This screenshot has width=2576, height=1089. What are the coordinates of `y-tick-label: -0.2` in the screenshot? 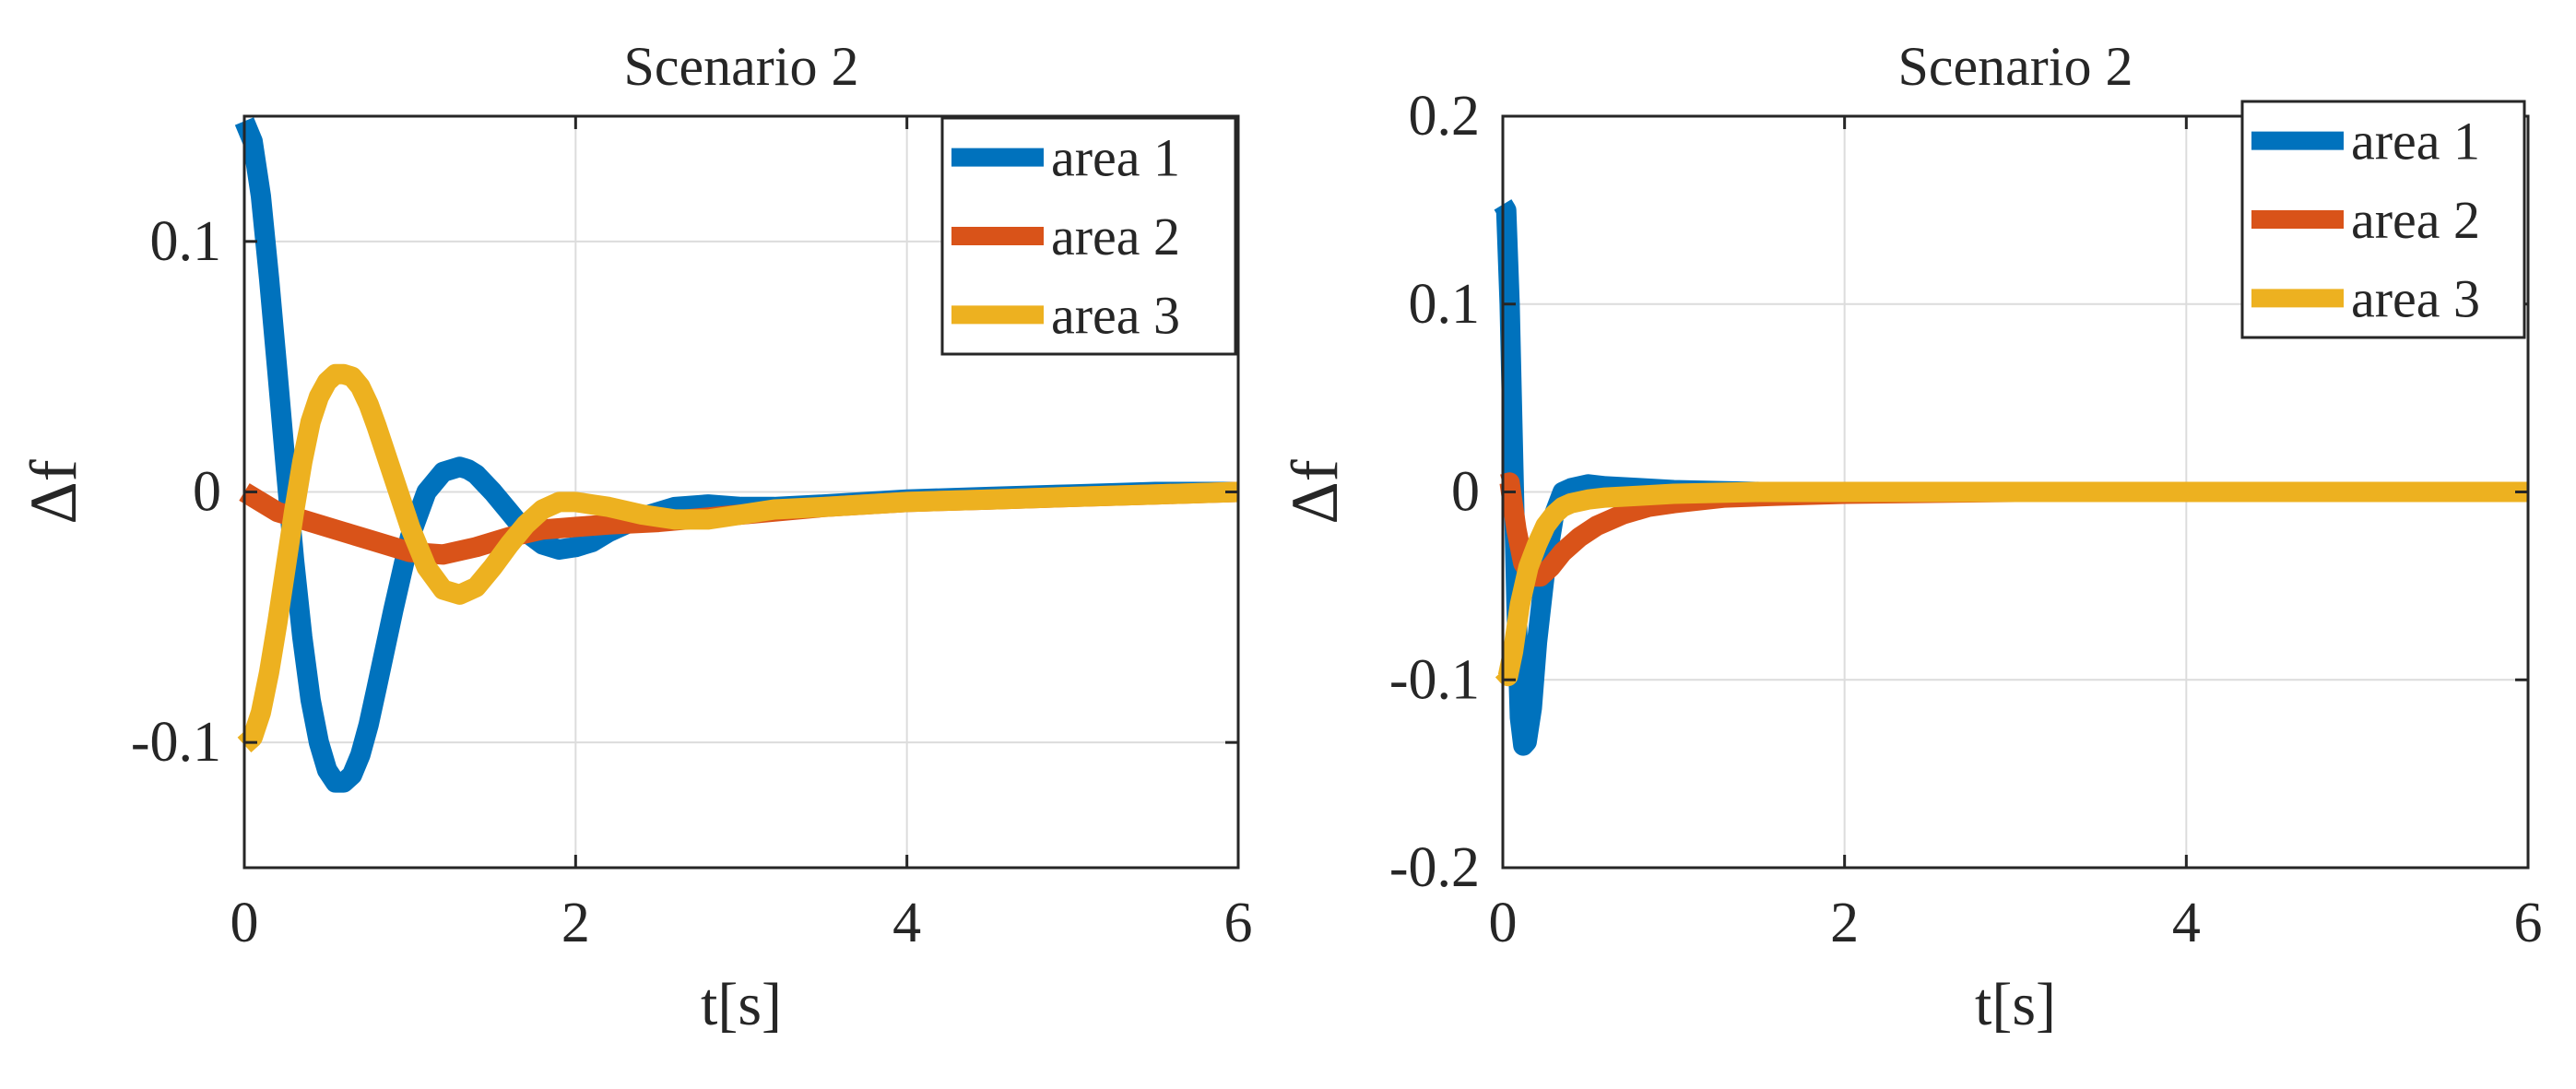 It's located at (1434, 867).